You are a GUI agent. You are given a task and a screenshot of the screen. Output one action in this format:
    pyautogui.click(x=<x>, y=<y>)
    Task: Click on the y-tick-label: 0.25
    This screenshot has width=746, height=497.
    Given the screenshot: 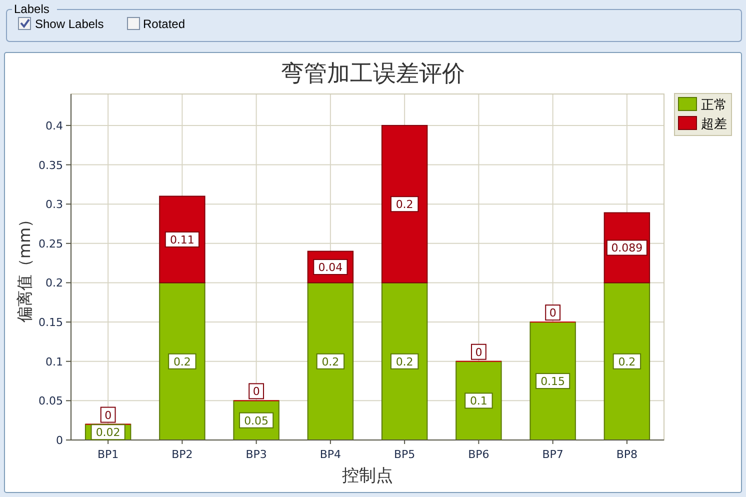 What is the action you would take?
    pyautogui.click(x=50, y=243)
    